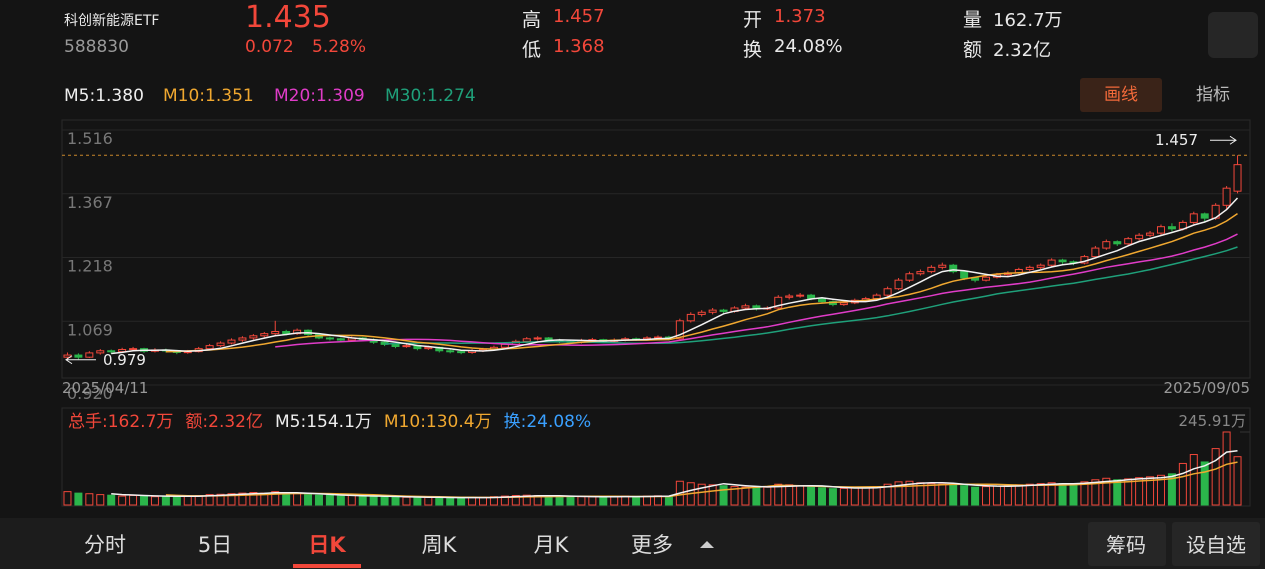  I want to click on tab: 周K, so click(440, 545).